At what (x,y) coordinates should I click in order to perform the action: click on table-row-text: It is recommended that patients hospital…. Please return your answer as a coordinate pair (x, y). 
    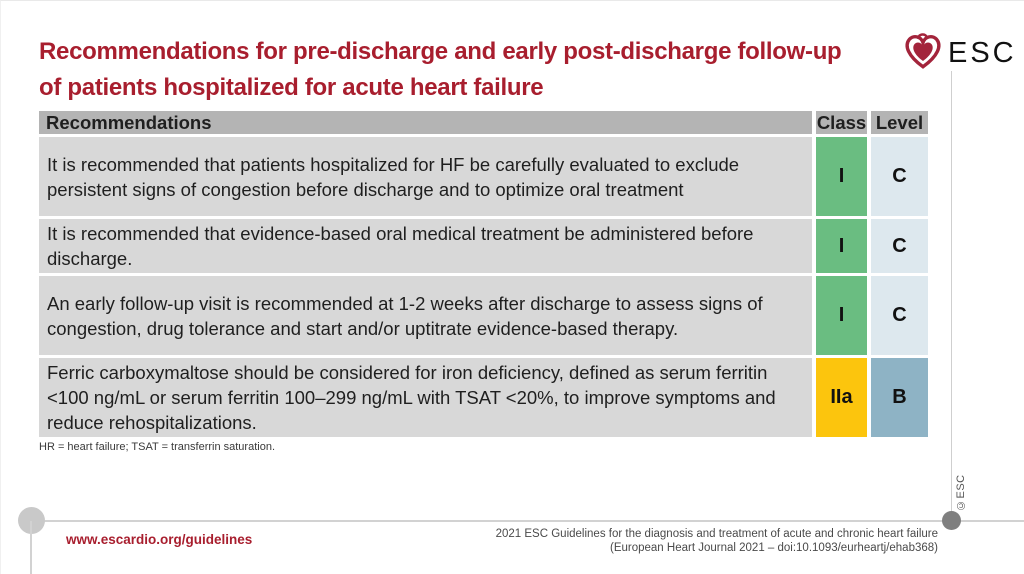
    Looking at the image, I should click on (425, 176).